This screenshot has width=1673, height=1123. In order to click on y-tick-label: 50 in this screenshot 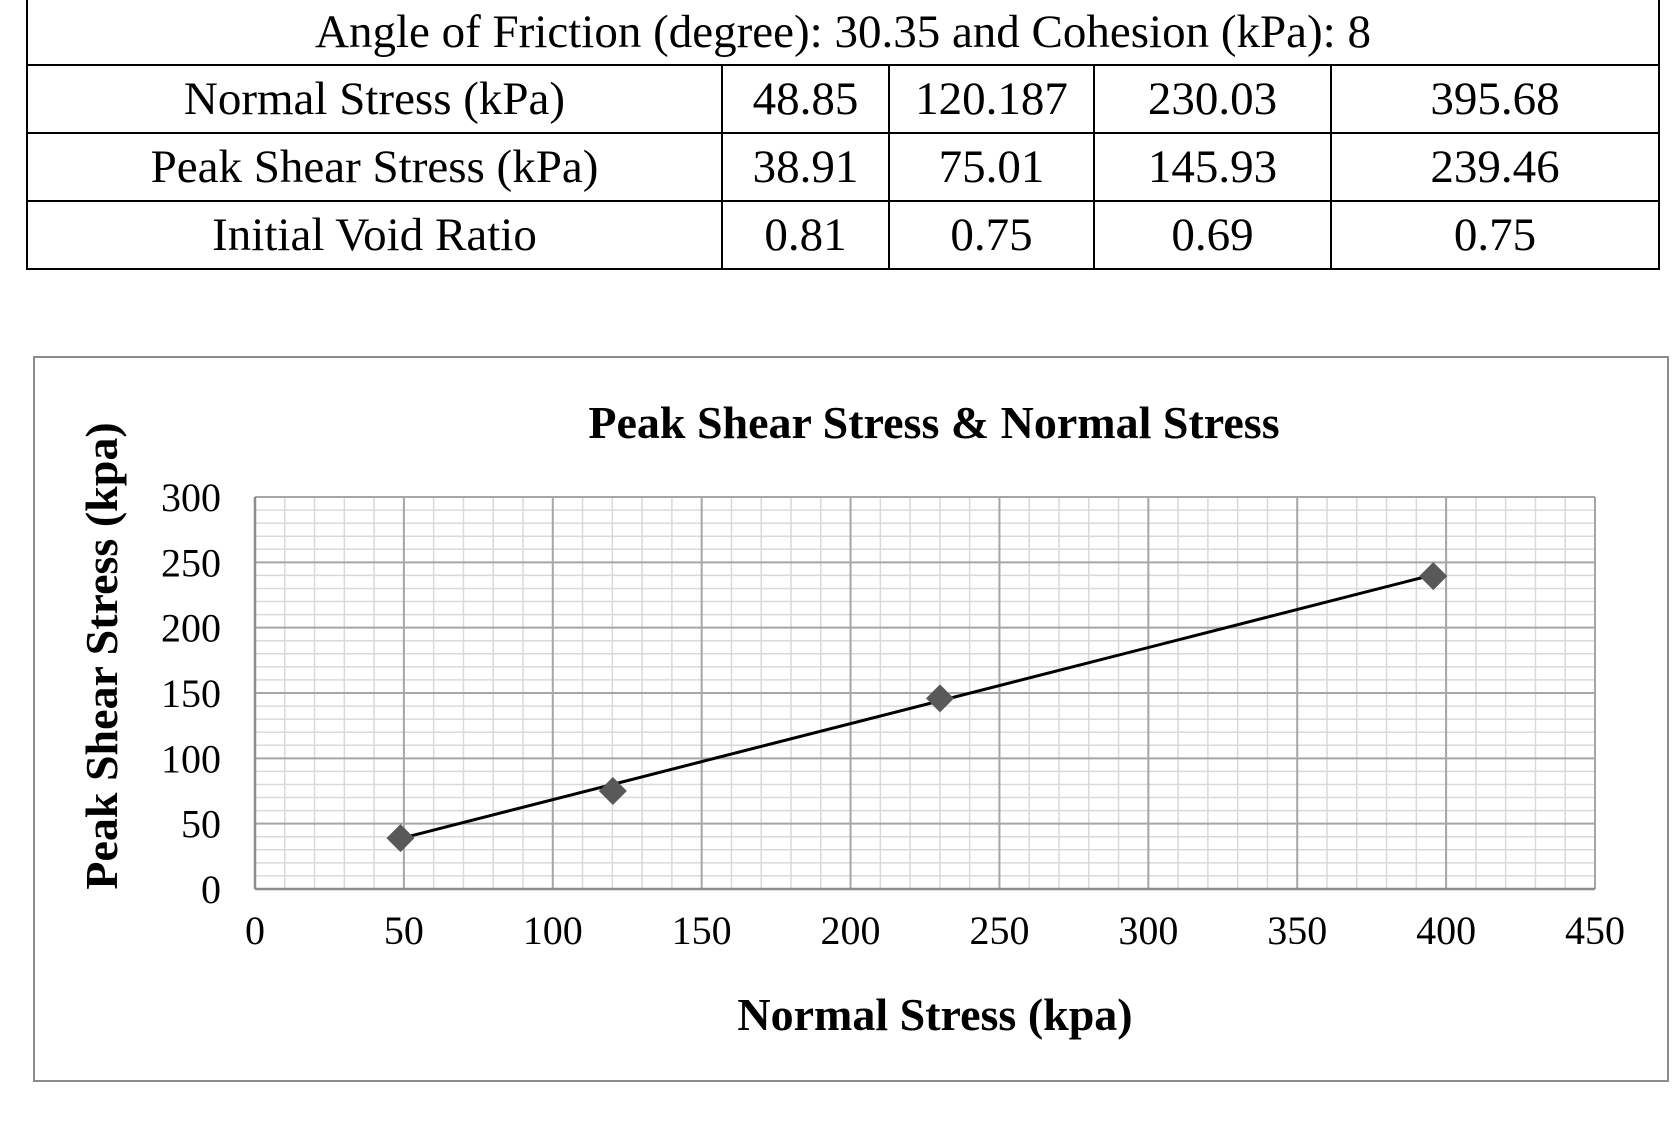, I will do `click(201, 824)`.